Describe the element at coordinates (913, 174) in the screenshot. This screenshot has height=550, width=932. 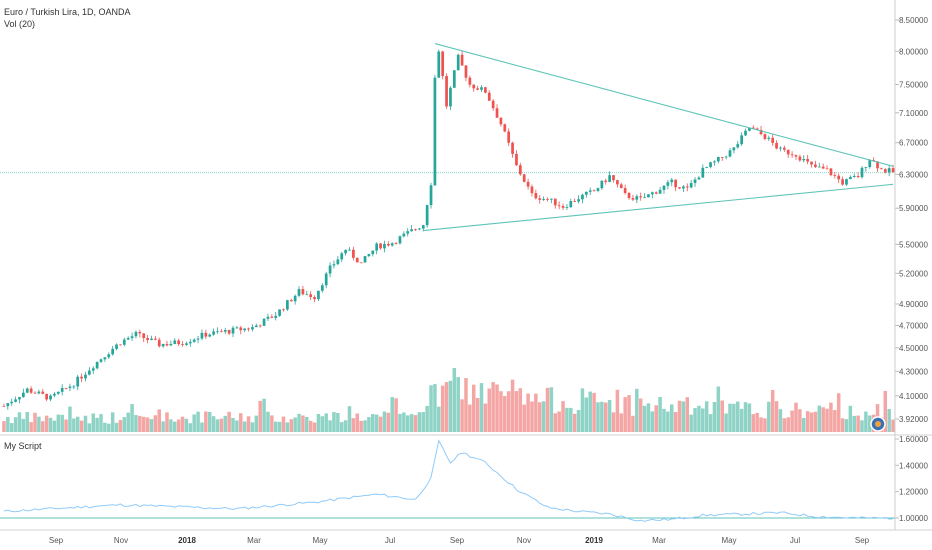
I see `price-tick-label: 6.30000` at that location.